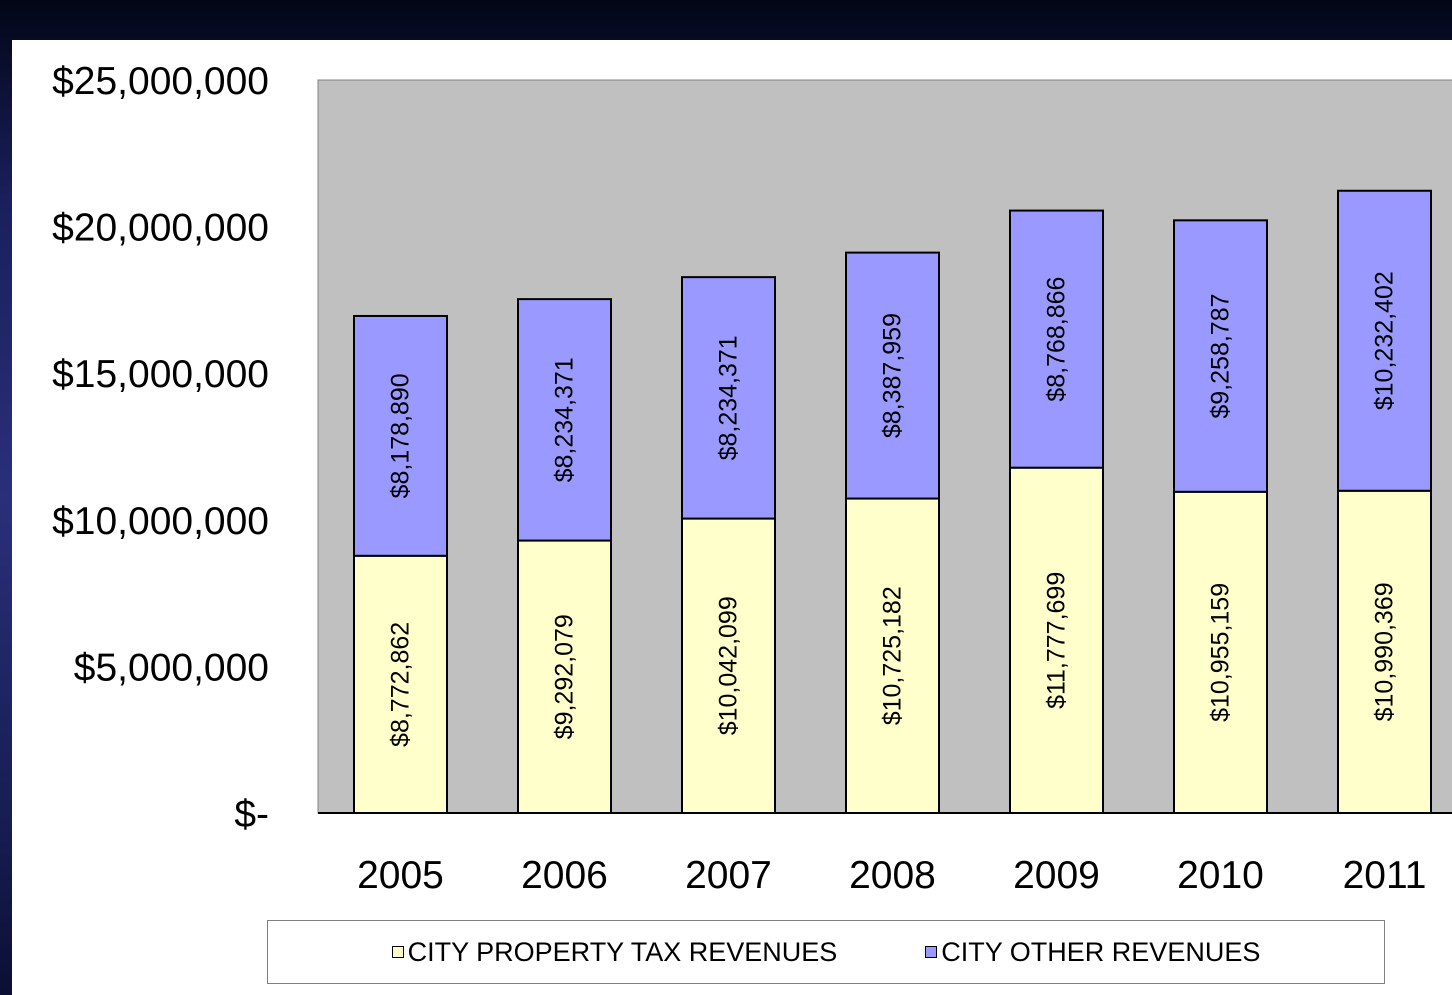  I want to click on data-label: $8,178,890, so click(401, 435).